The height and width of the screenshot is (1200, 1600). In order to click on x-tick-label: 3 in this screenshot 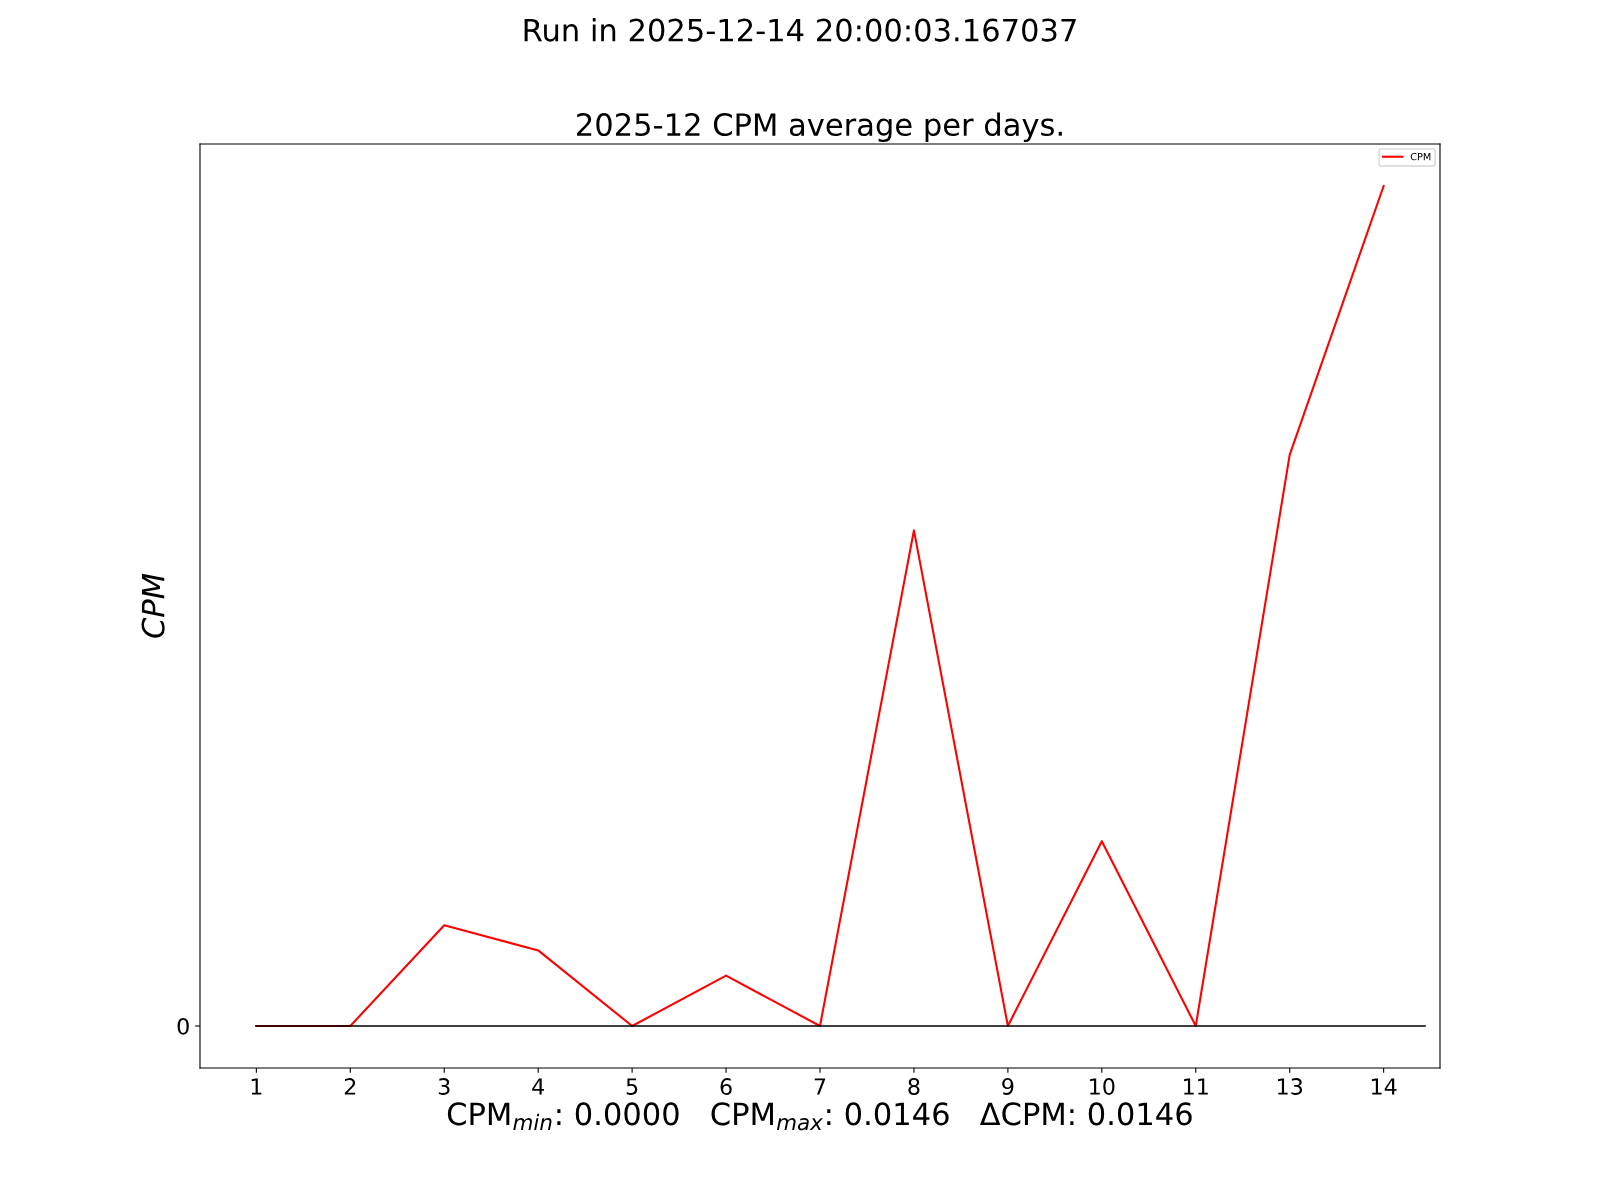, I will do `click(444, 1086)`.